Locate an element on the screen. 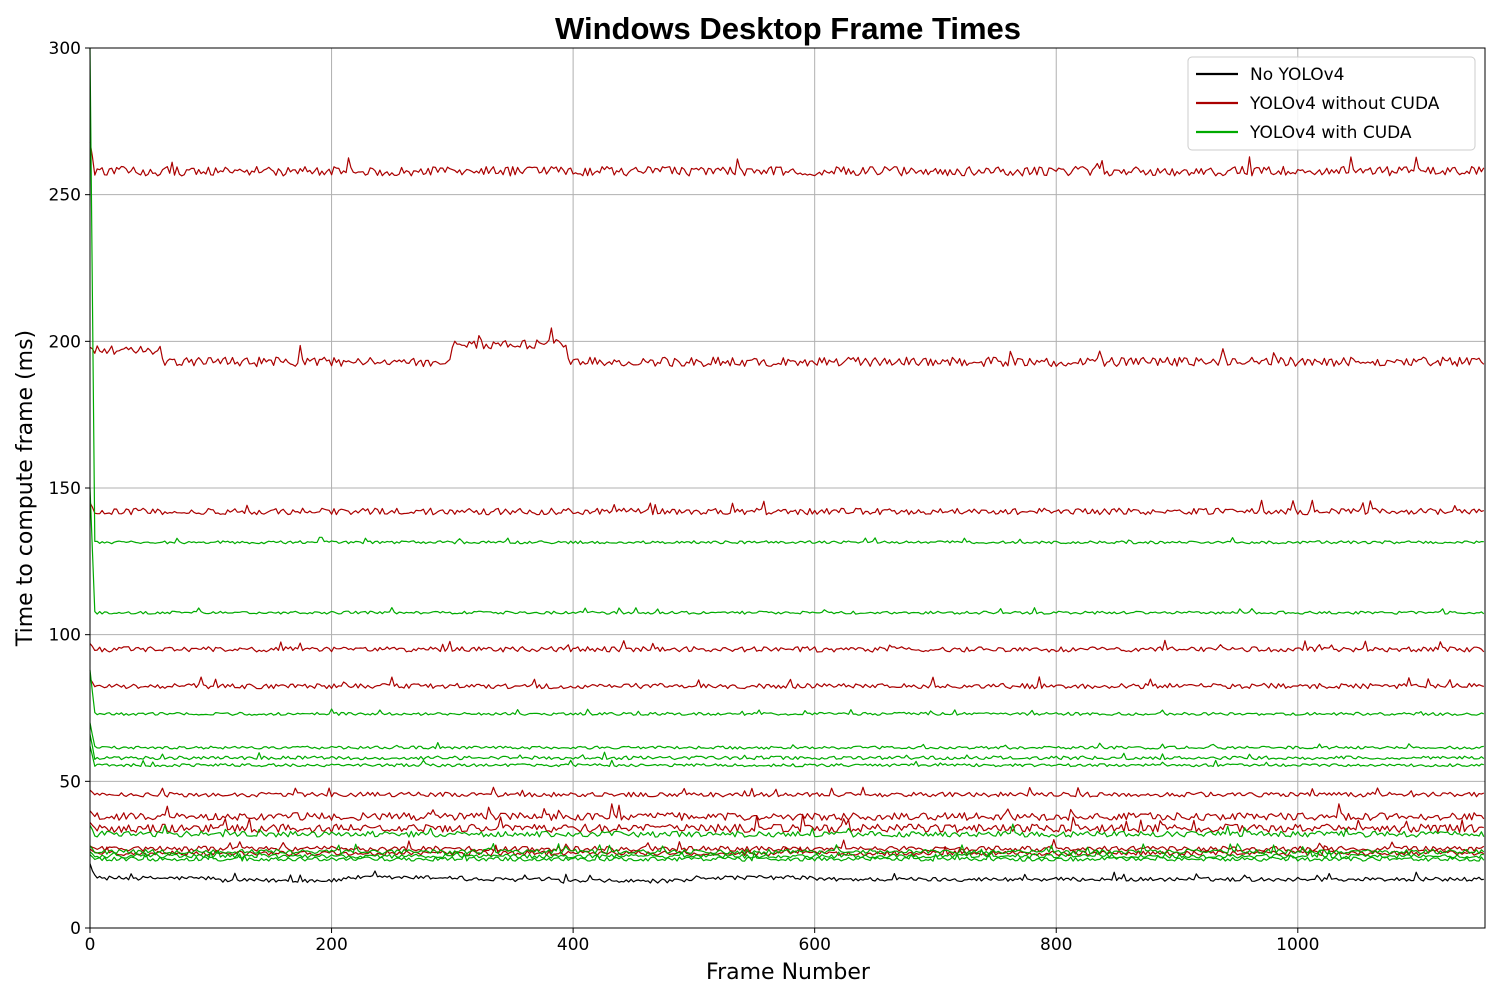  y-tick-label: 250 is located at coordinates (65, 196).